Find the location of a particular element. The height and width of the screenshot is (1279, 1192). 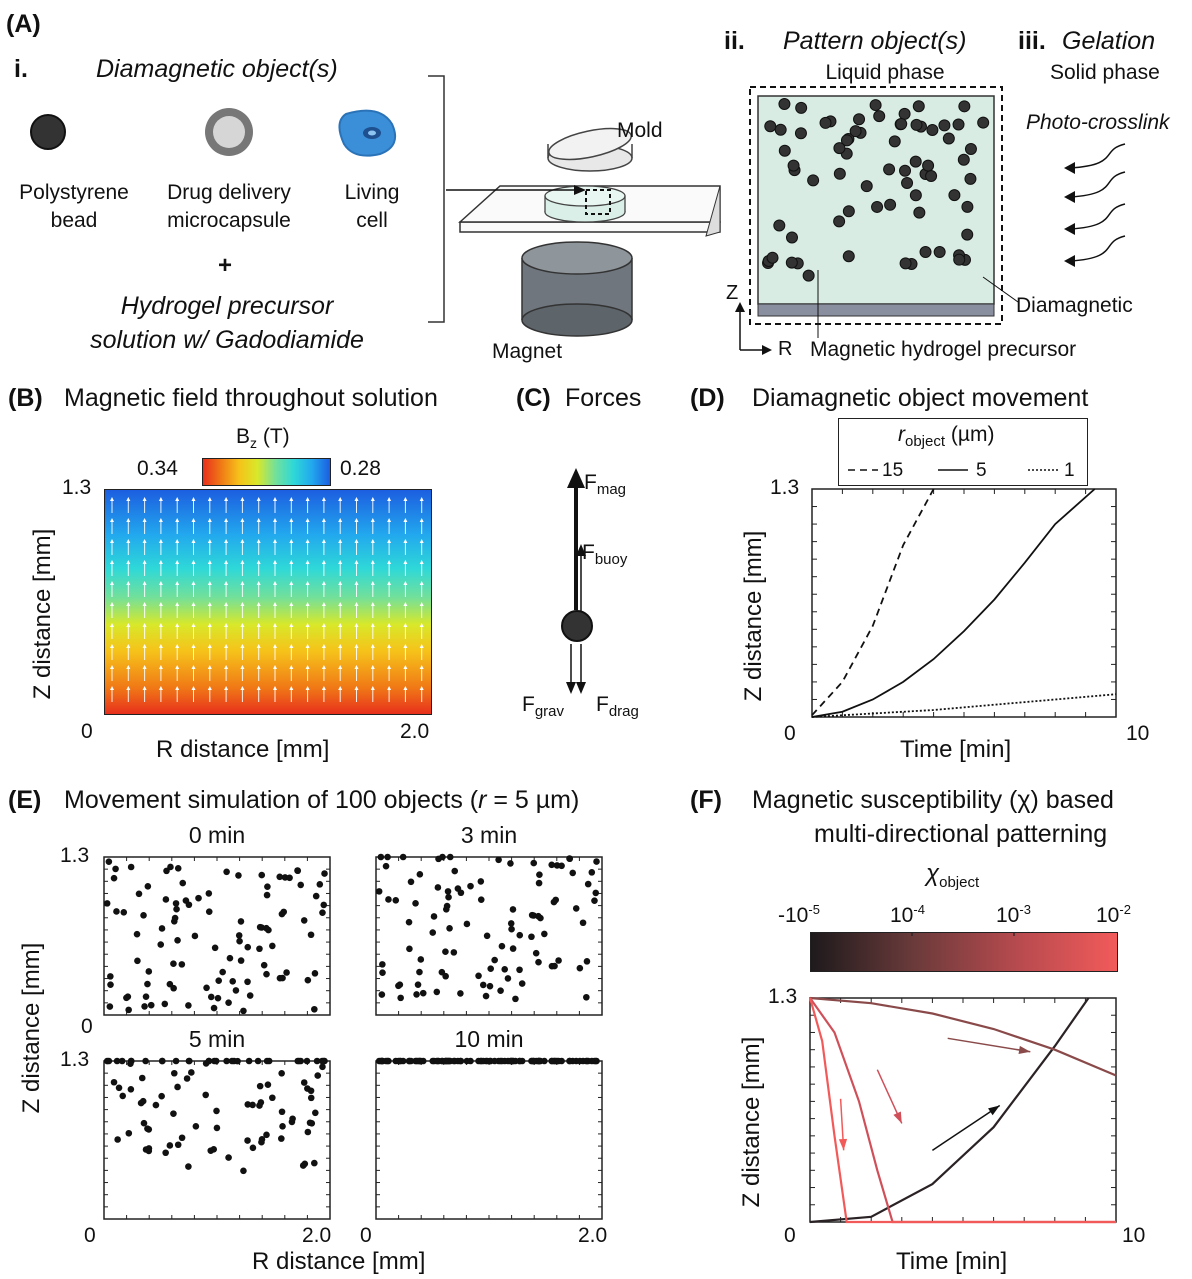

panel-b-label: (B) is located at coordinates (25, 398).